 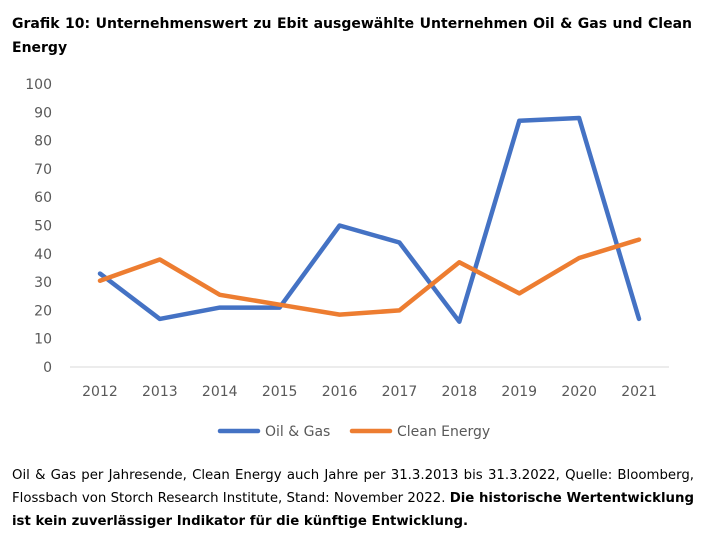 What do you see at coordinates (443, 432) in the screenshot?
I see `legend-label: Clean Energy` at bounding box center [443, 432].